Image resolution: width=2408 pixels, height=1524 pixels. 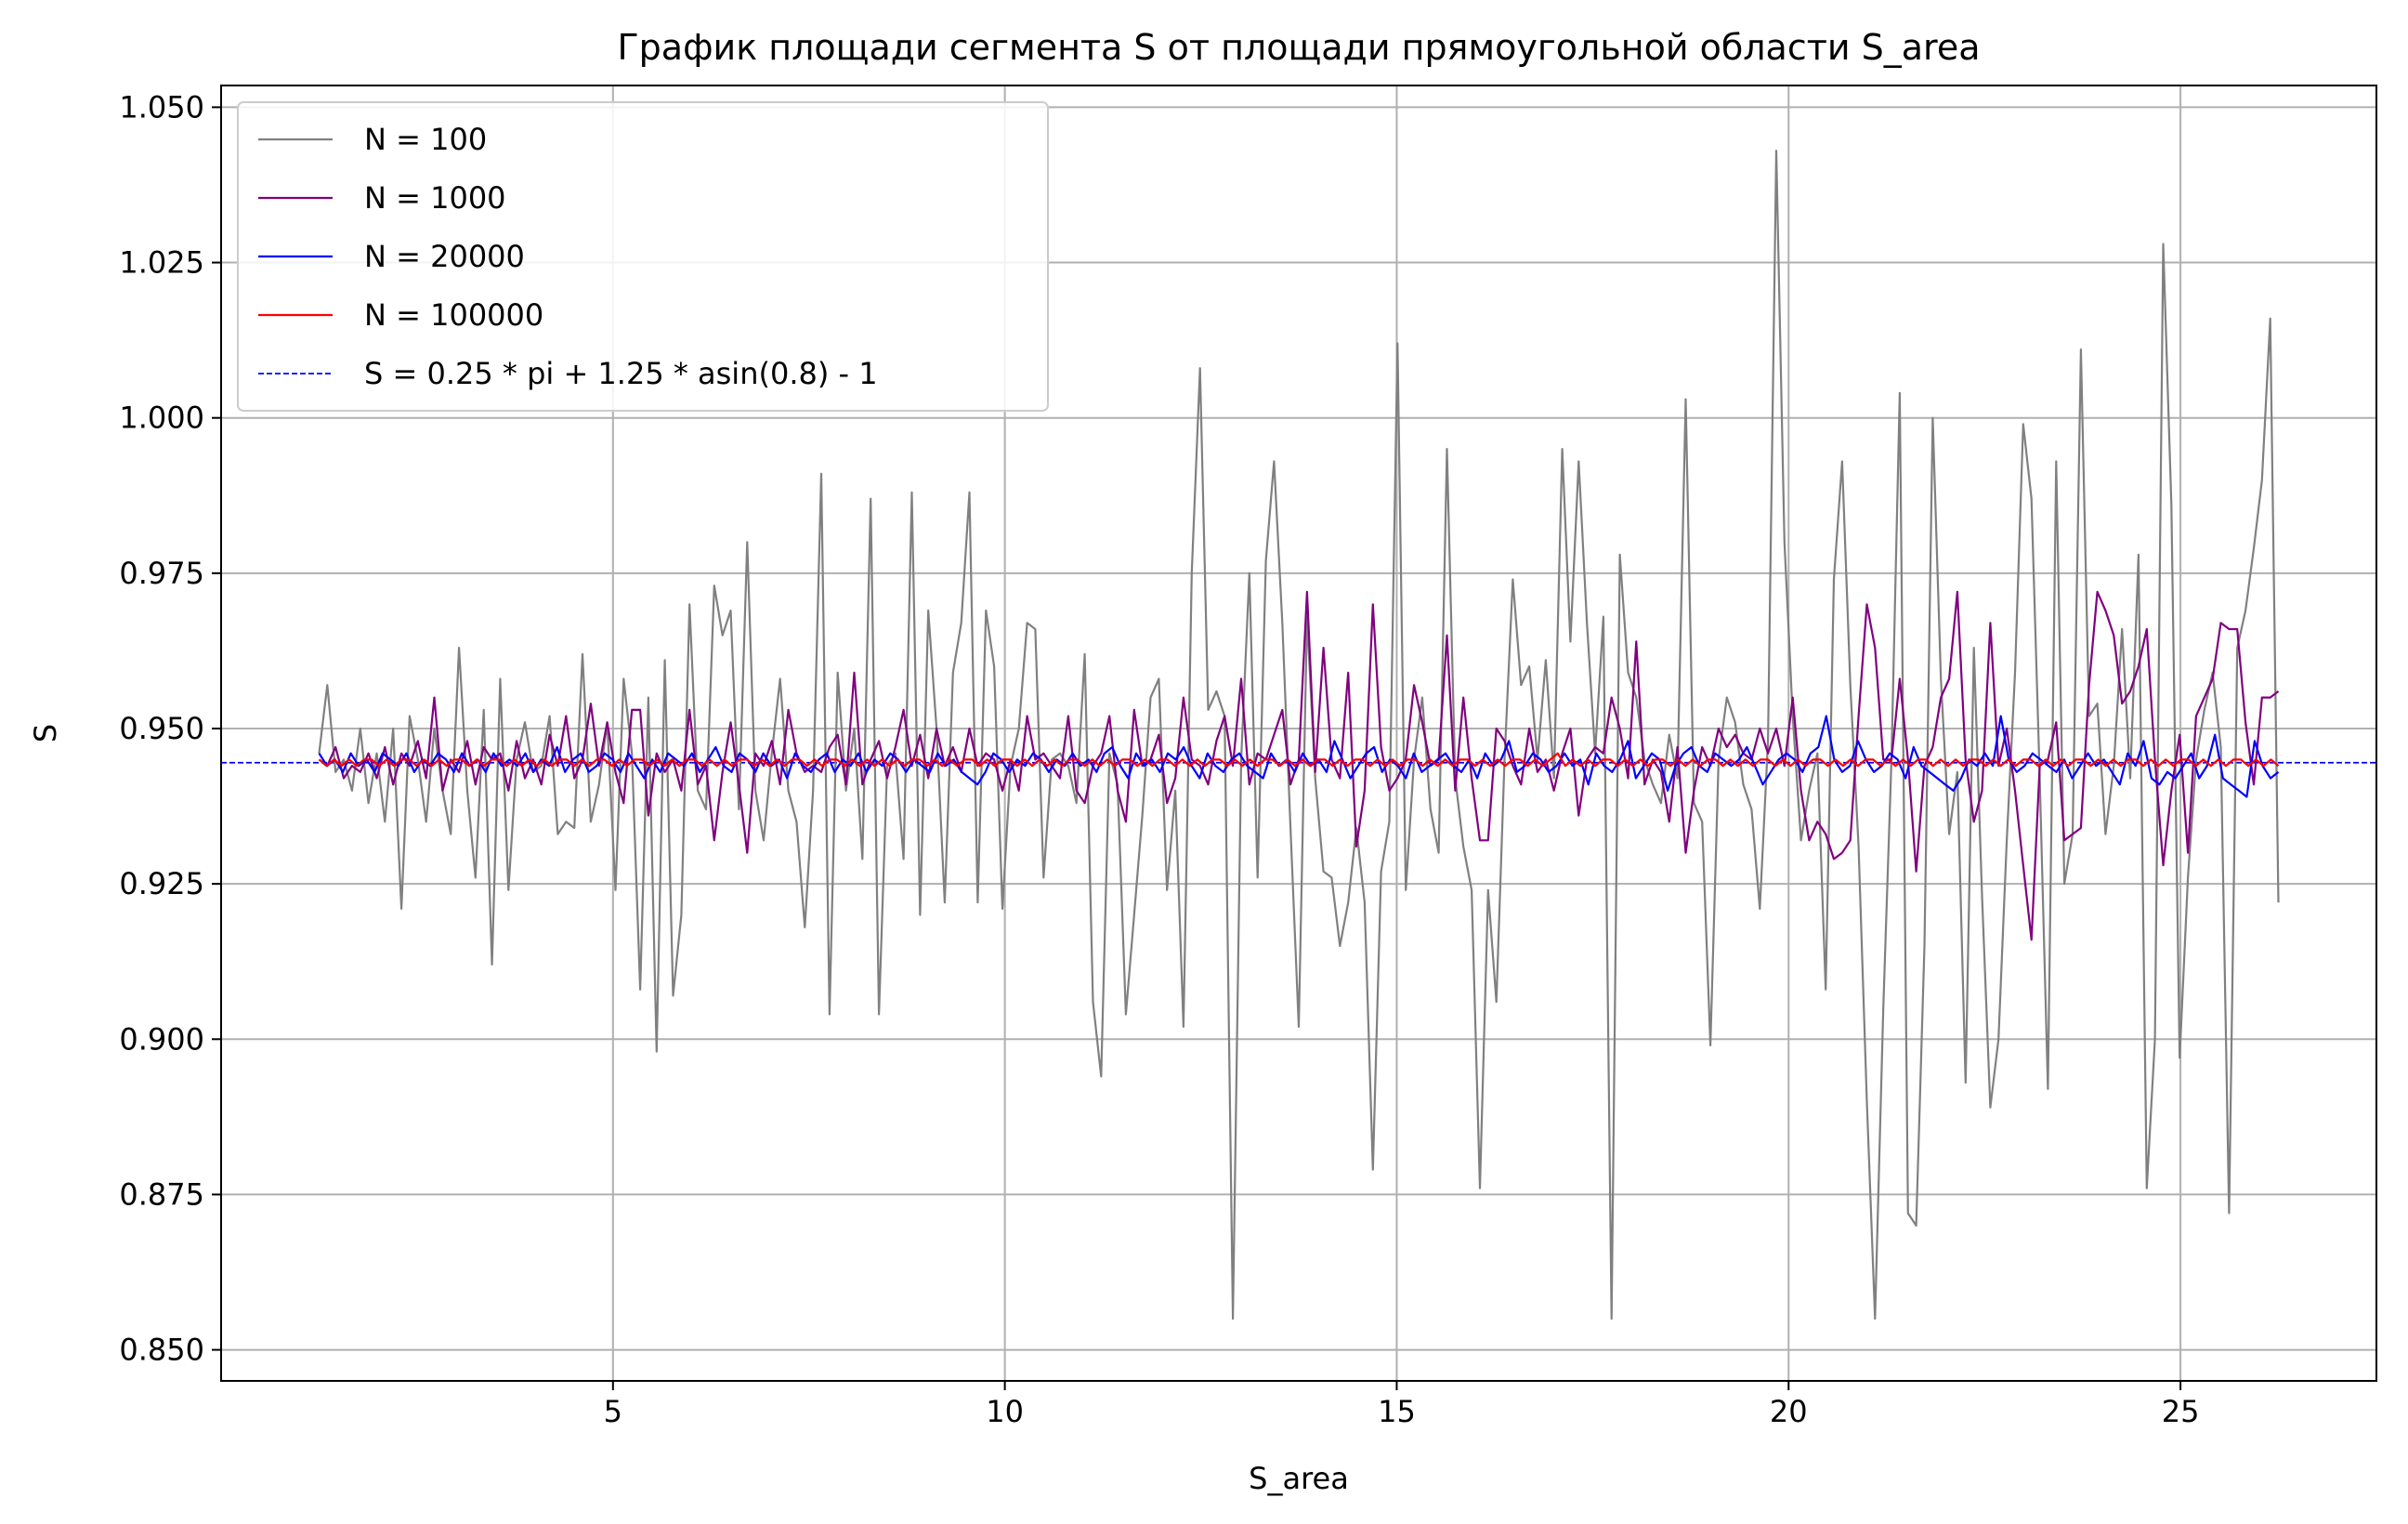 What do you see at coordinates (425, 139) in the screenshot?
I see `legend-label-1: N = 100` at bounding box center [425, 139].